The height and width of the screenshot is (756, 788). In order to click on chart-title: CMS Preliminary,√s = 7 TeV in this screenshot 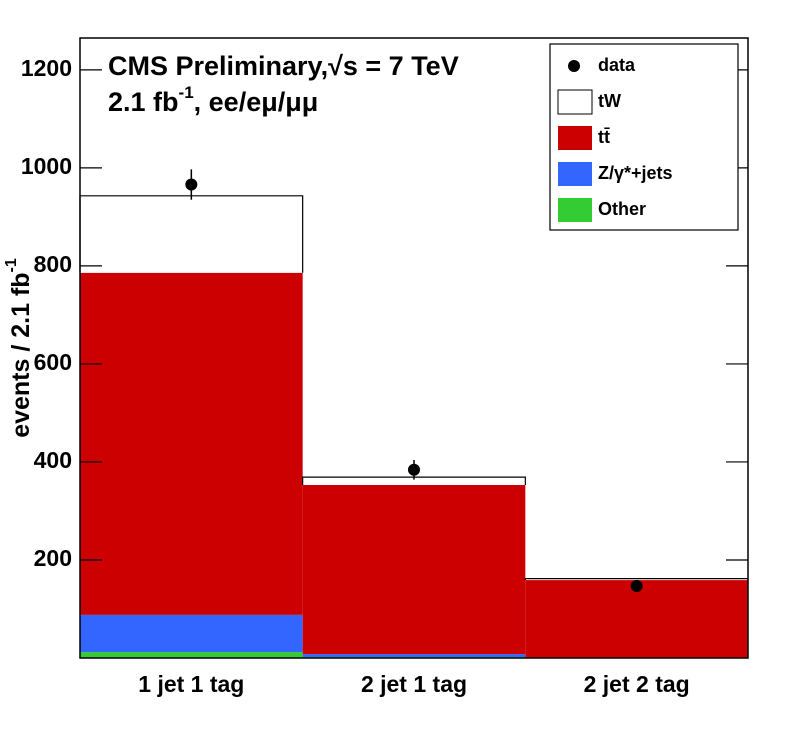, I will do `click(283, 66)`.